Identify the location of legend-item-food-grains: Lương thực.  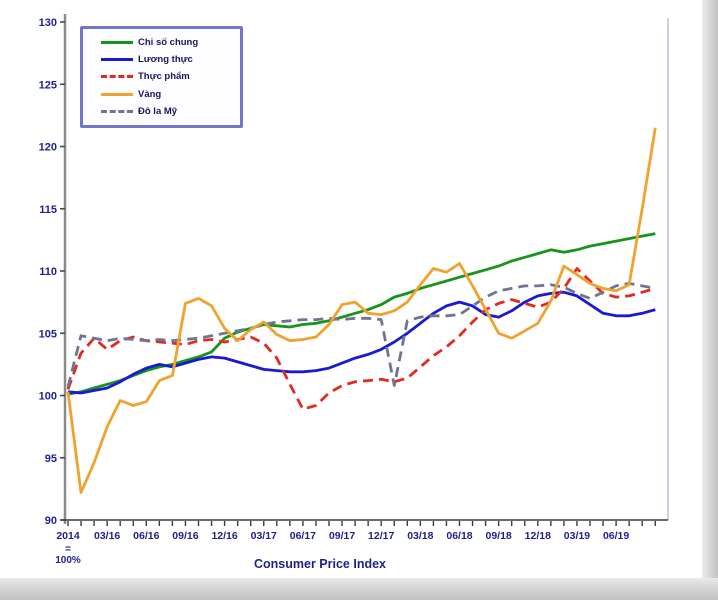
(166, 59).